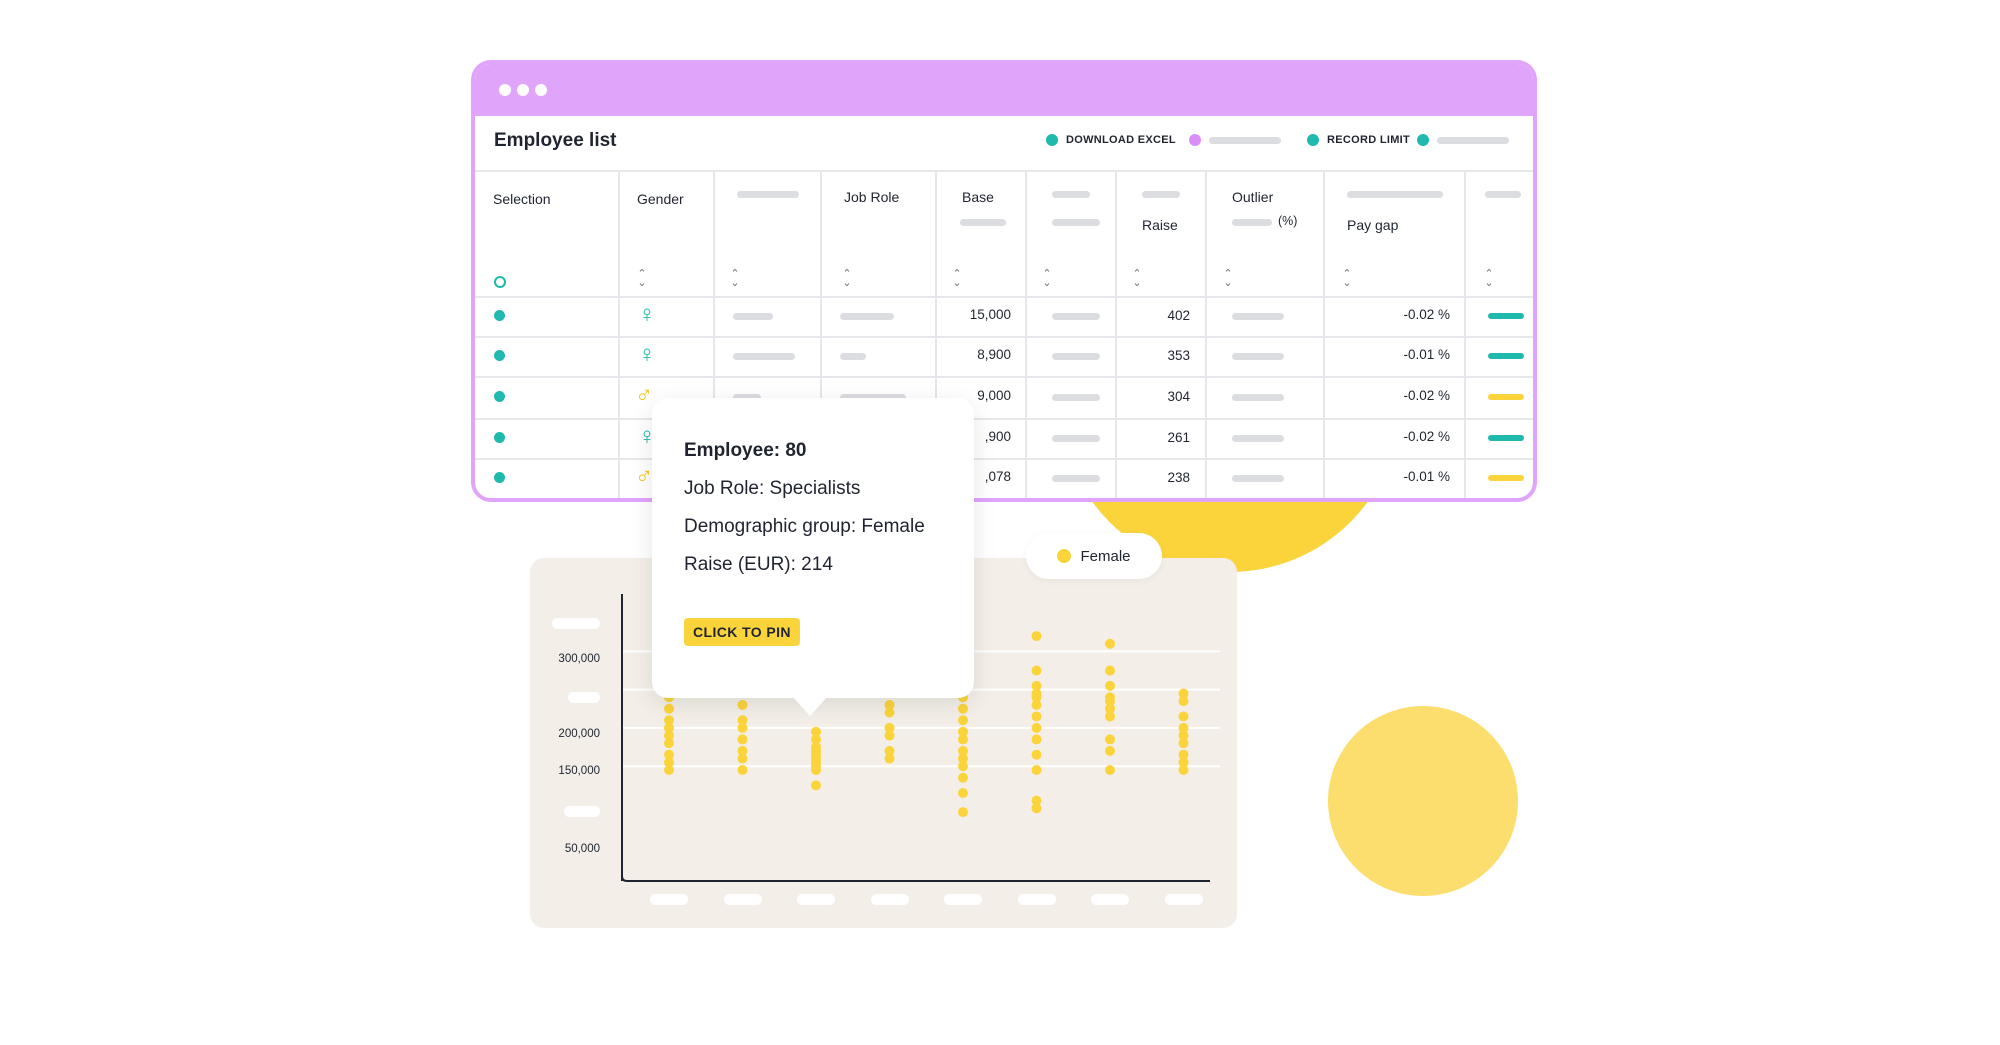  Describe the element at coordinates (1373, 225) in the screenshot. I see `column-header-pay-gap: Pay gap` at that location.